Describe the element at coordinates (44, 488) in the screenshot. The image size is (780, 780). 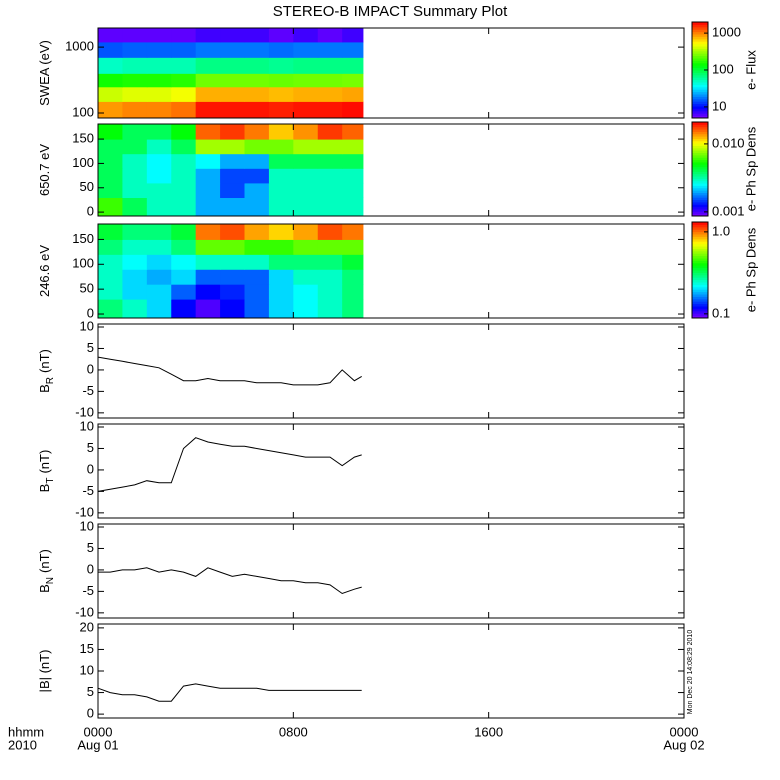
I see `y-axis-label-main: B` at that location.